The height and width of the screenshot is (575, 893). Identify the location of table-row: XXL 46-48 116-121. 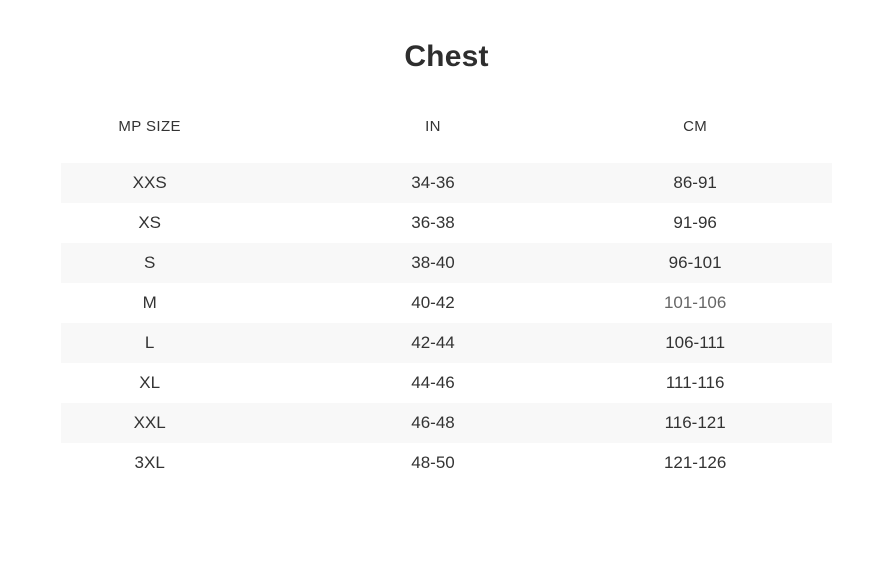
(446, 423).